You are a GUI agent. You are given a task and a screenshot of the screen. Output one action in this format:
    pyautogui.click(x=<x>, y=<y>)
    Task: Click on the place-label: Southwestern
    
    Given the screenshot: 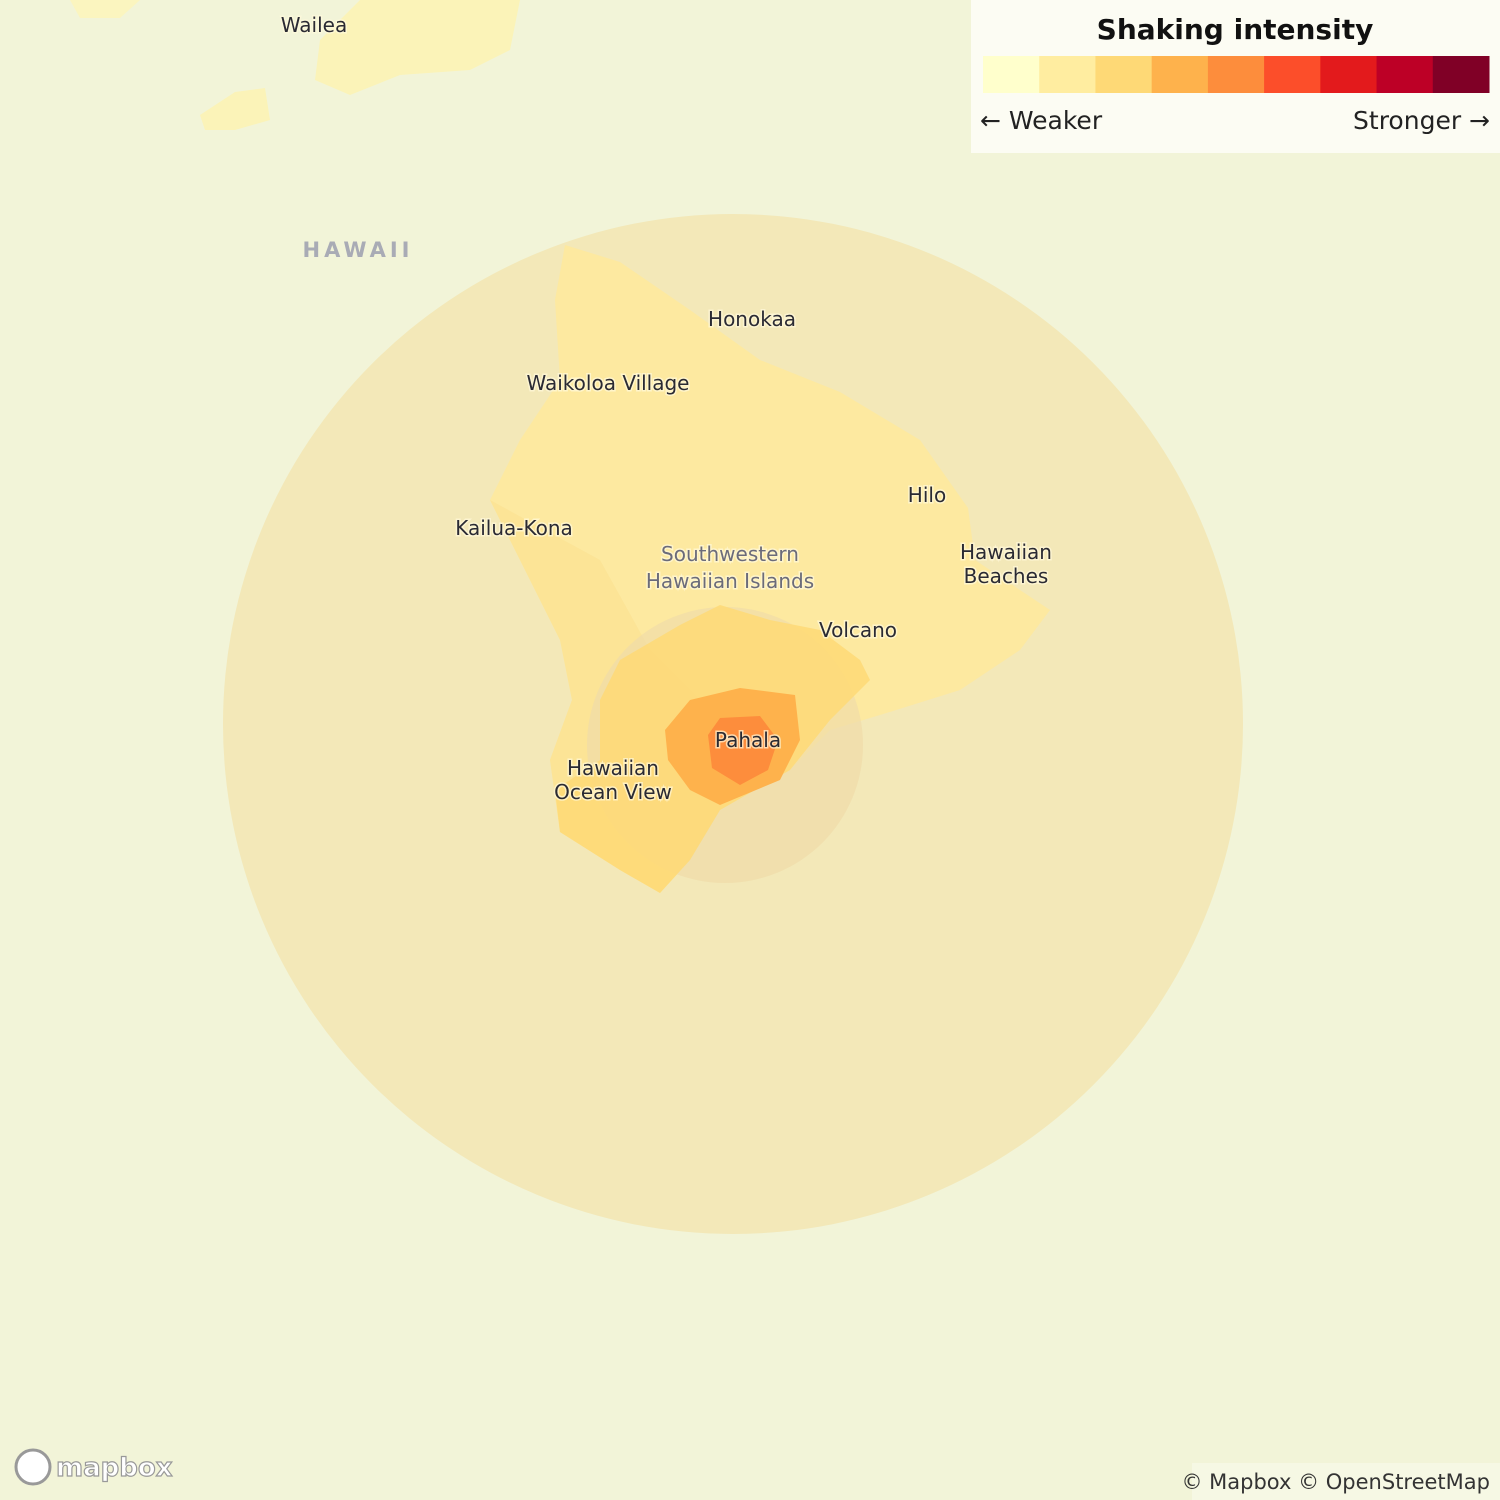 What is the action you would take?
    pyautogui.click(x=730, y=554)
    